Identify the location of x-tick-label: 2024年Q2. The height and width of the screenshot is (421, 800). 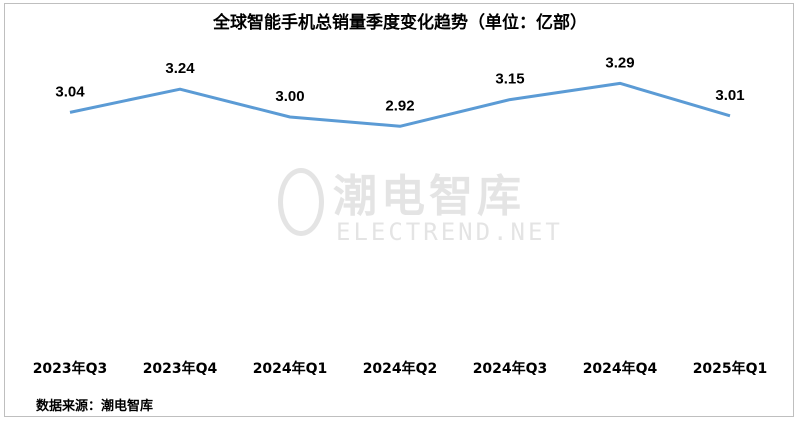
(400, 368).